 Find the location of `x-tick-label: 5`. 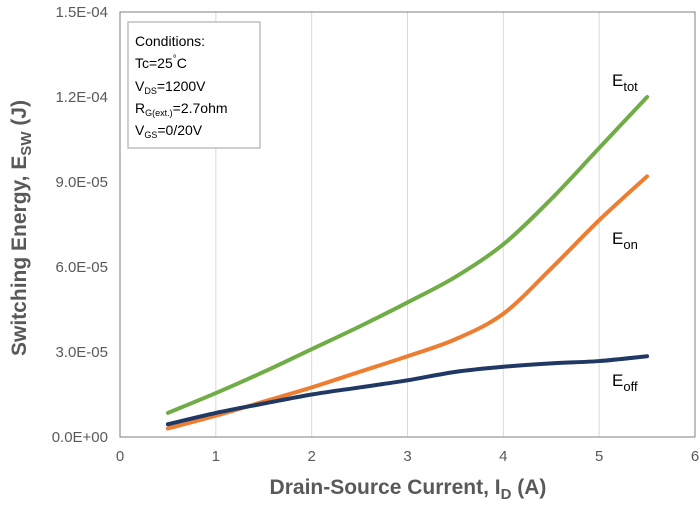

x-tick-label: 5 is located at coordinates (599, 456).